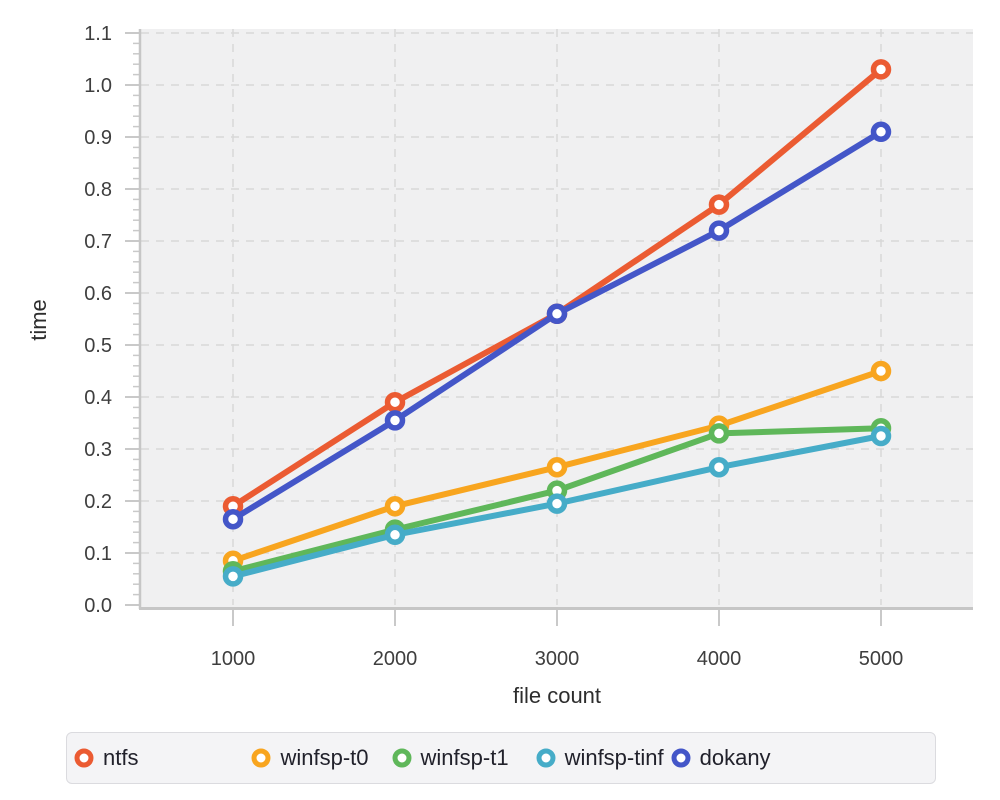 This screenshot has height=800, width=1000. I want to click on legend-item-winfsp-tinf: winfsp-tinf, so click(599, 758).